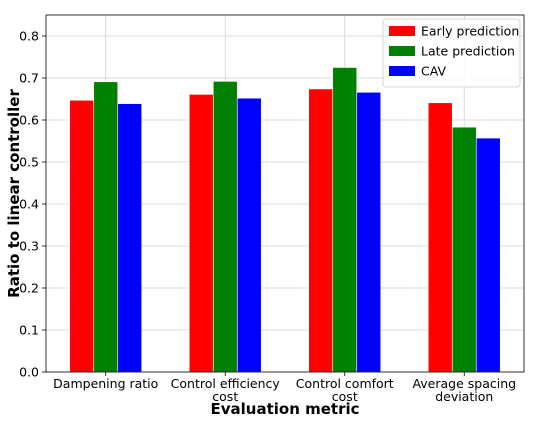 The height and width of the screenshot is (423, 551). I want to click on x-tick-label: deviation, so click(464, 396).